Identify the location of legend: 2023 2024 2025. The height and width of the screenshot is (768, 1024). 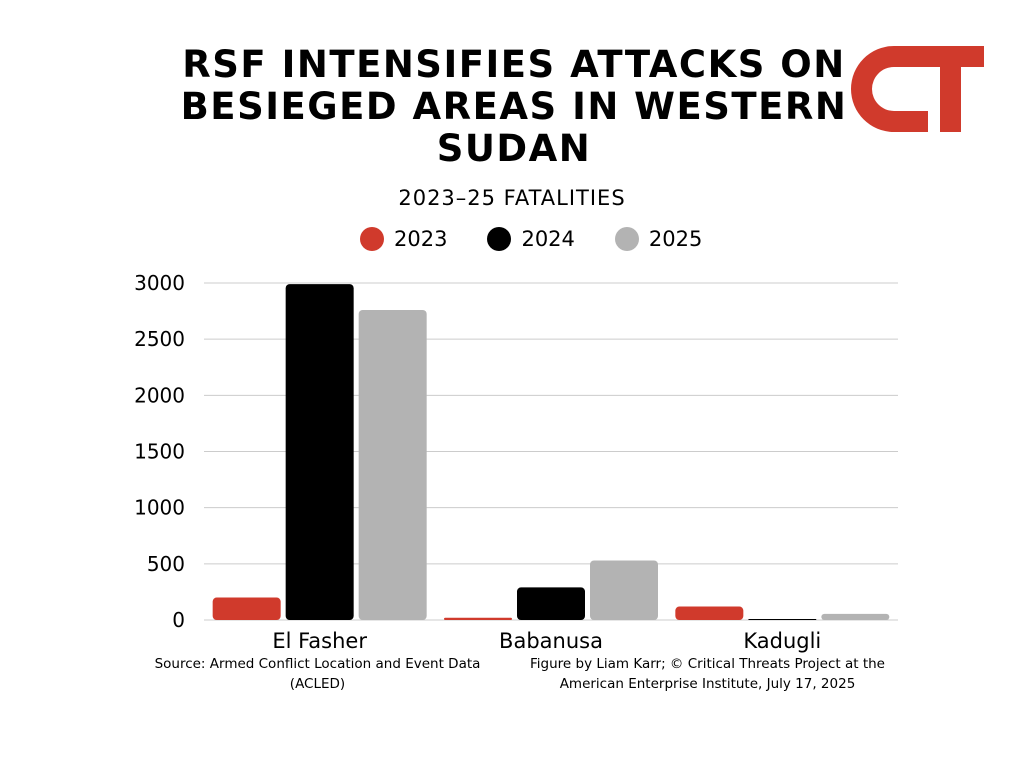
(531, 239).